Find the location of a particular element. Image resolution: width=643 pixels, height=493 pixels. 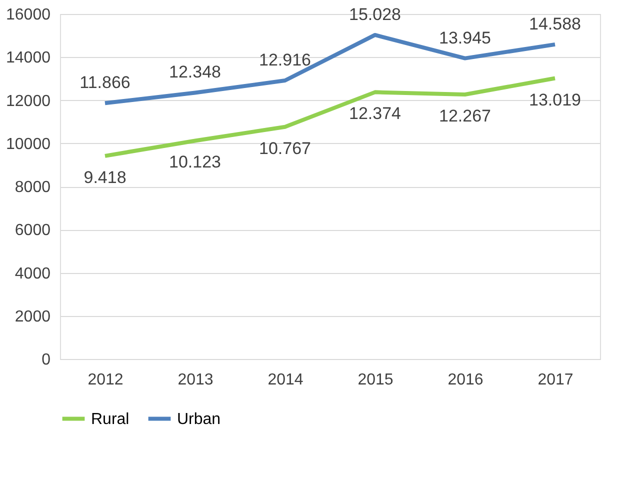

data-label: 10.123 is located at coordinates (195, 162).